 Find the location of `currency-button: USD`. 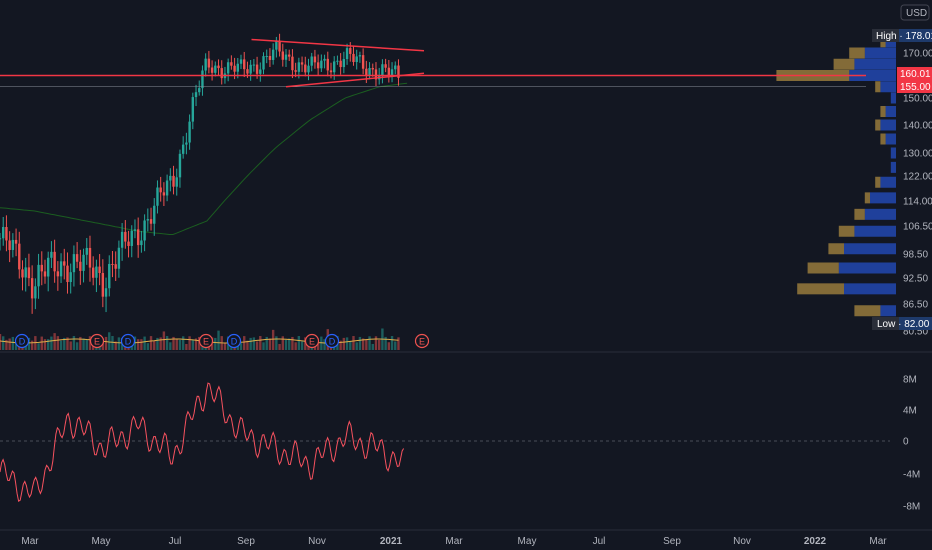

currency-button: USD is located at coordinates (915, 12).